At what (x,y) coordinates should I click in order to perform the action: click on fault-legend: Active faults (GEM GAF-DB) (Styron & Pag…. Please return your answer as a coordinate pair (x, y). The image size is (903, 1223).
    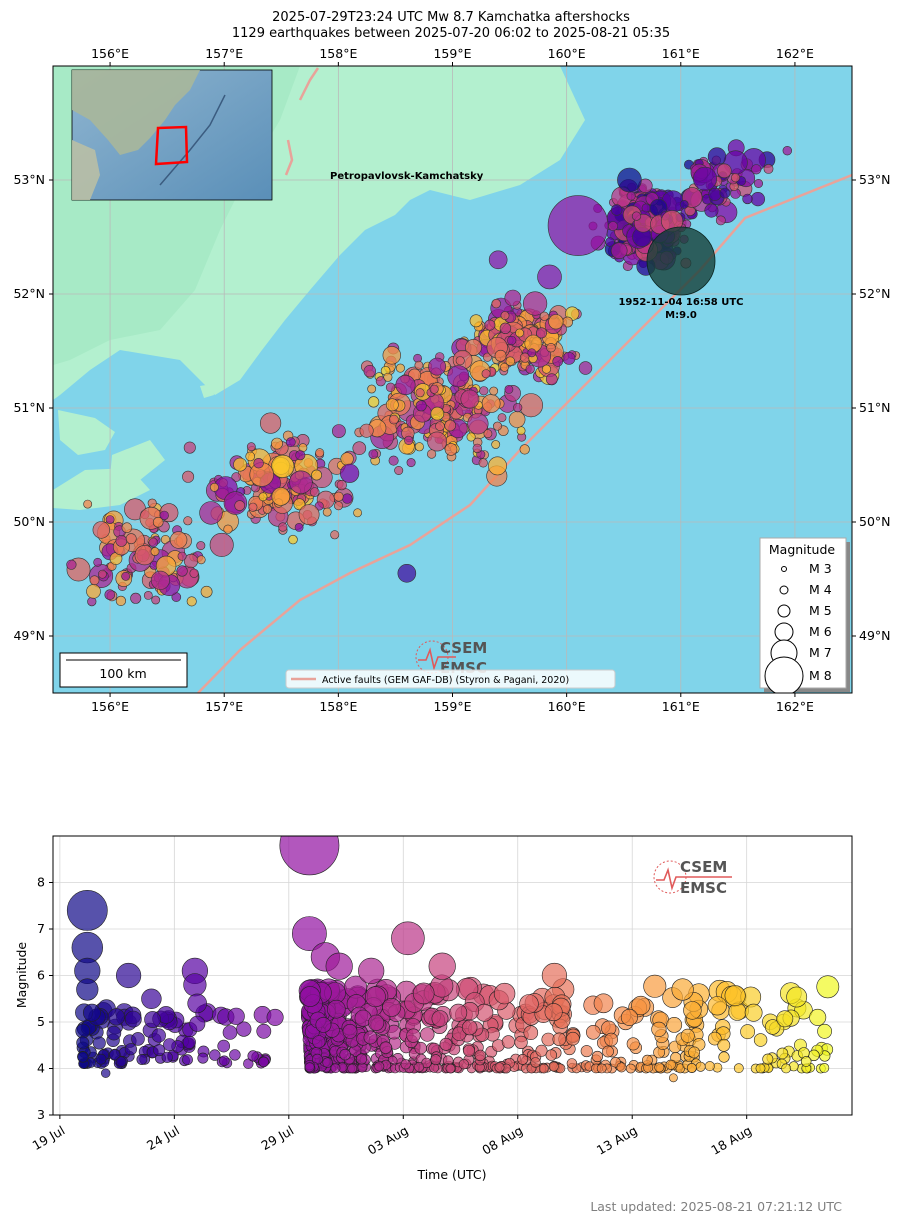
    Looking at the image, I should click on (450, 679).